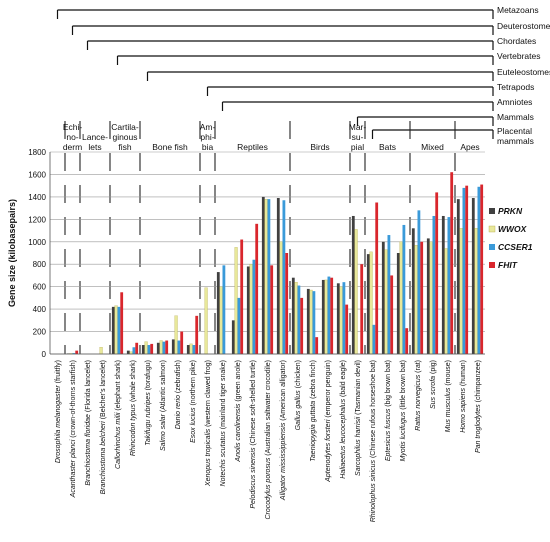 The image size is (550, 542). What do you see at coordinates (208, 423) in the screenshot?
I see `species-label: Xenopus tropicalis (western clawed frog)` at bounding box center [208, 423].